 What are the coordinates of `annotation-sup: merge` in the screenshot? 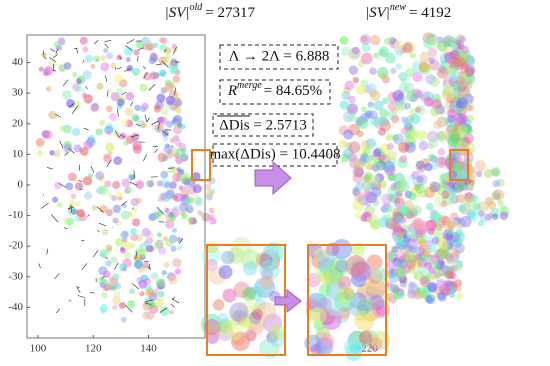 It's located at (249, 85).